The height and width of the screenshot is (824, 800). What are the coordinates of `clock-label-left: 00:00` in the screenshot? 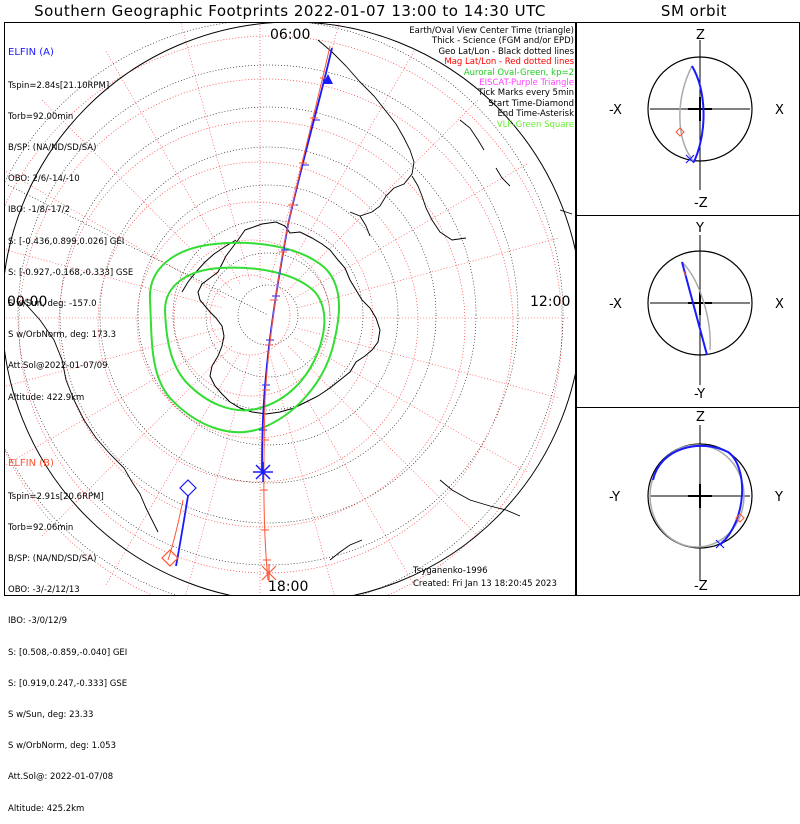 It's located at (27, 302).